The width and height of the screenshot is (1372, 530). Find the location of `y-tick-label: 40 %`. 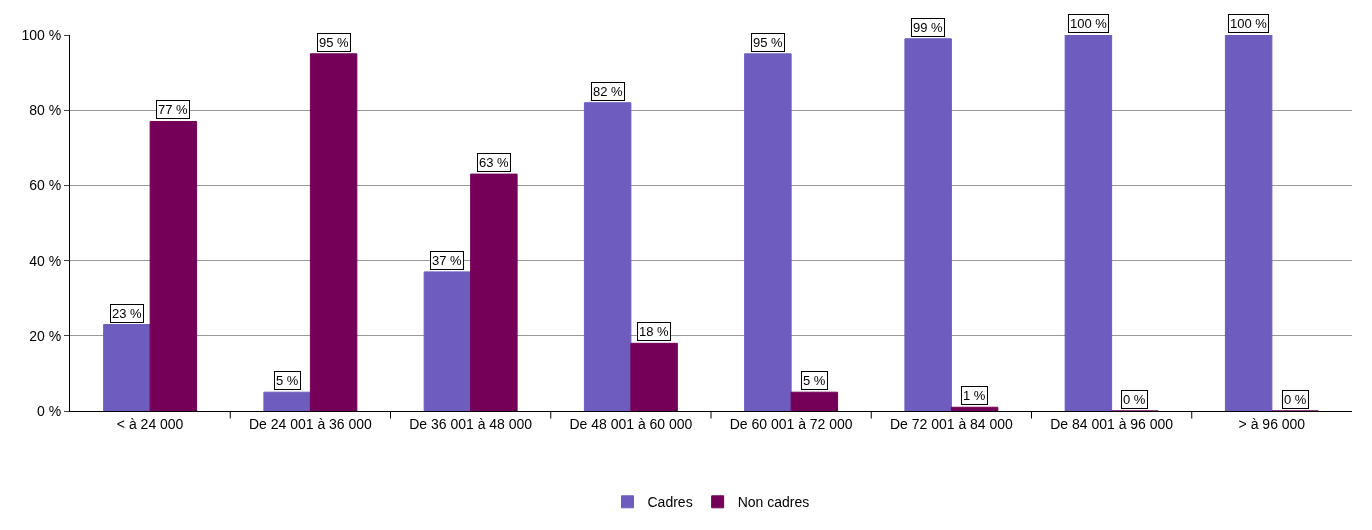

y-tick-label: 40 % is located at coordinates (45, 260).